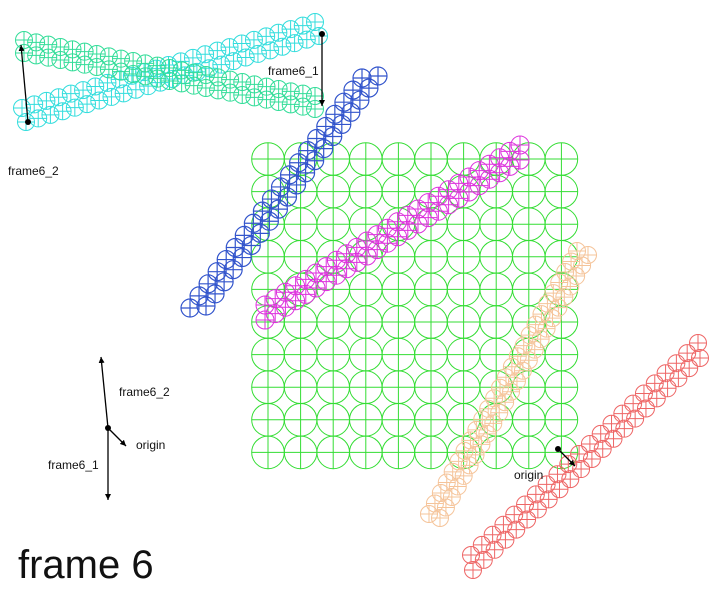 This screenshot has width=721, height=600. Describe the element at coordinates (293, 71) in the screenshot. I see `frame6-1-top-label: frame6_1` at that location.